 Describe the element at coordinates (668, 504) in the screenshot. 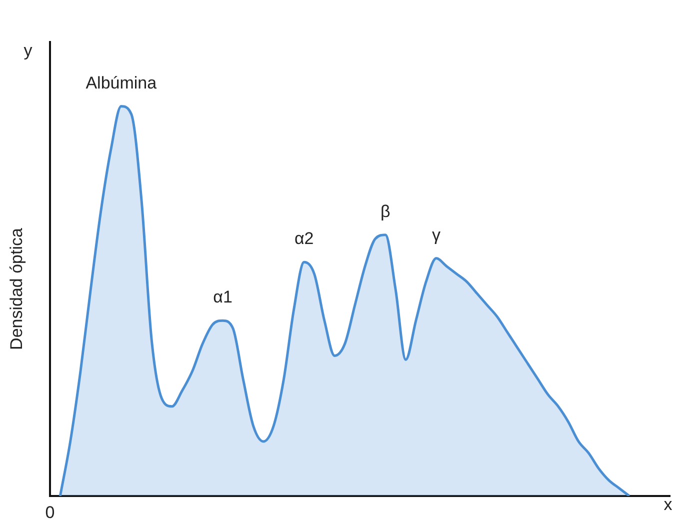

I see `x-axis-title: x` at that location.